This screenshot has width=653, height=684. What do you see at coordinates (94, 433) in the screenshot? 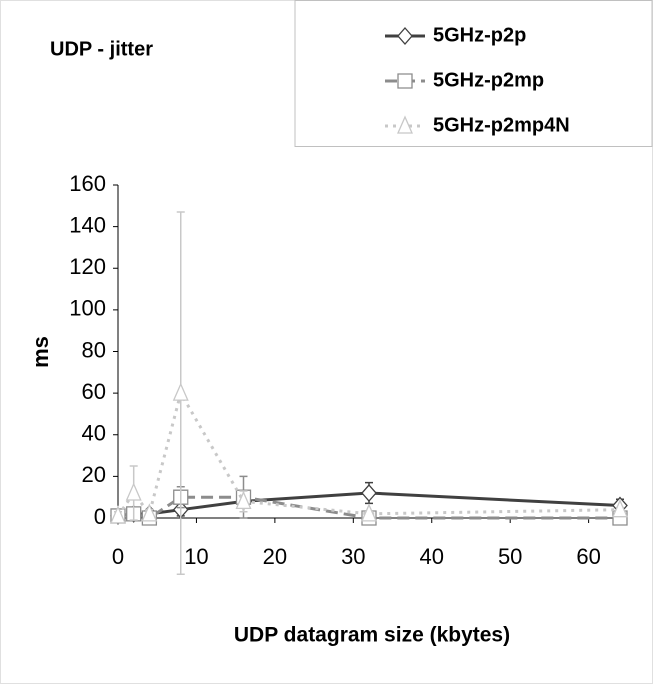
I see `y-tick-label: 40` at bounding box center [94, 433].